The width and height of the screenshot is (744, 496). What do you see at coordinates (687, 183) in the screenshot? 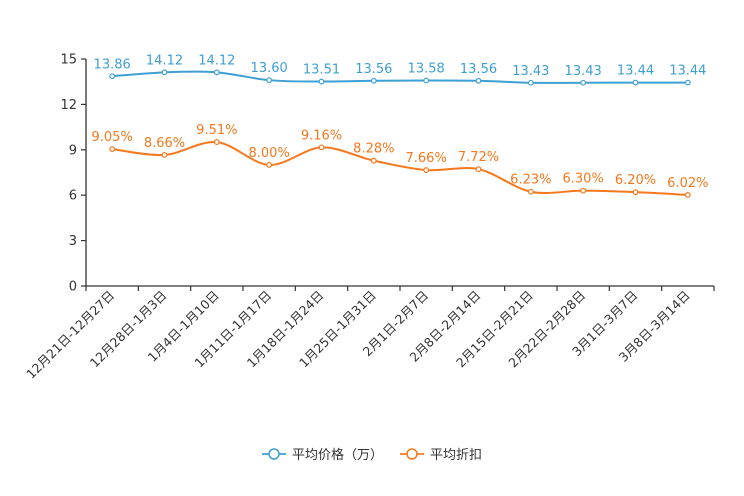
I see `data-label: 6.02%` at bounding box center [687, 183].